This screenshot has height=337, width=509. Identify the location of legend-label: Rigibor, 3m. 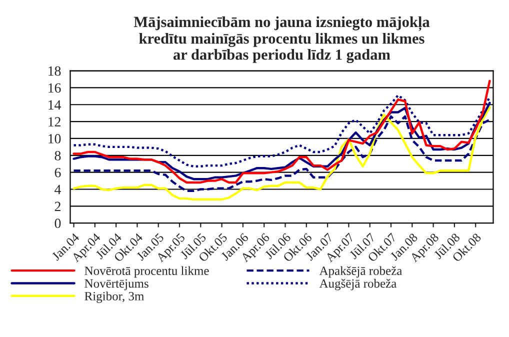
(114, 297).